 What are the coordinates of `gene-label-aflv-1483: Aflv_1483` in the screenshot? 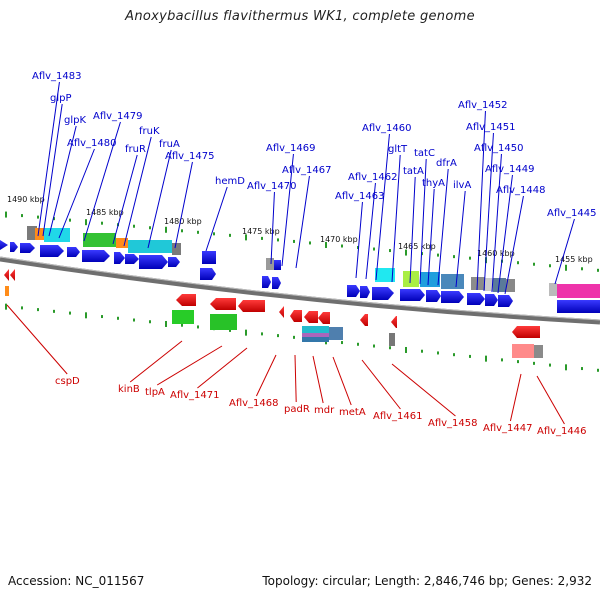 It's located at (57, 76).